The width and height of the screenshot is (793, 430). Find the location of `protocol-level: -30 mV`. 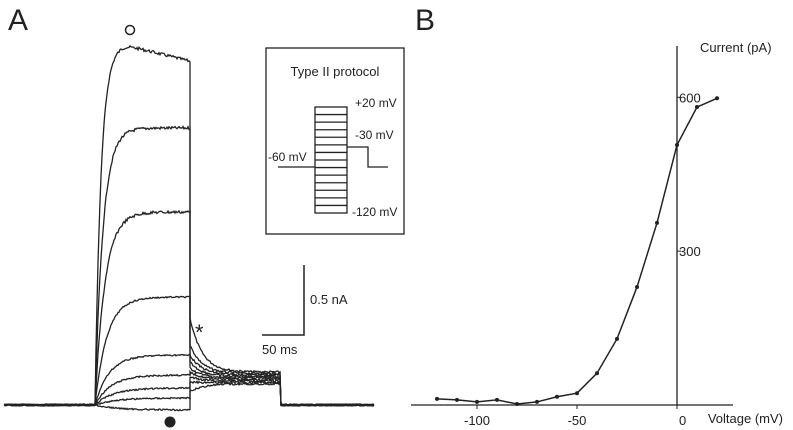

protocol-level: -30 mV is located at coordinates (374, 135).